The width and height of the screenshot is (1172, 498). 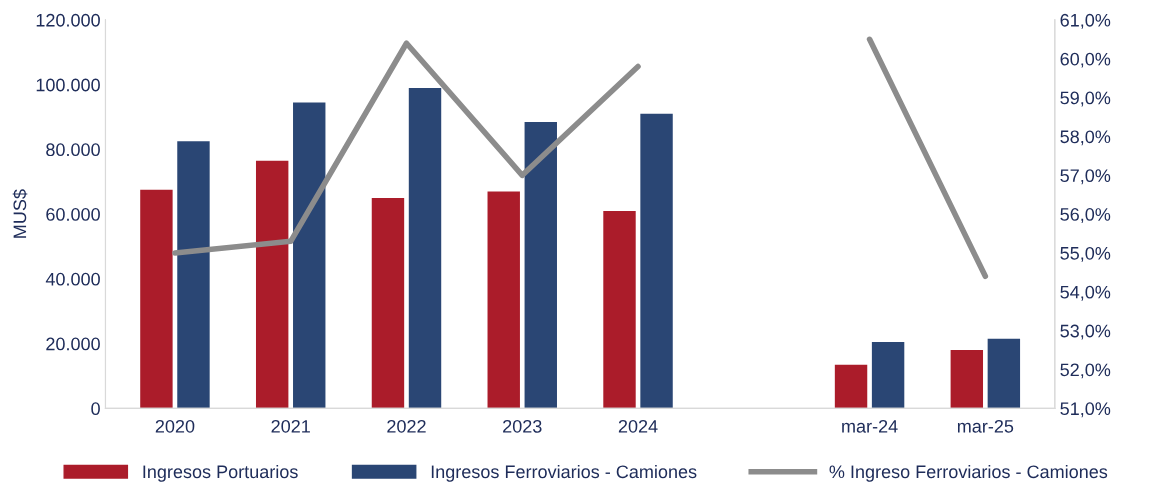 What do you see at coordinates (68, 85) in the screenshot?
I see `y-tick-label: 100.000` at bounding box center [68, 85].